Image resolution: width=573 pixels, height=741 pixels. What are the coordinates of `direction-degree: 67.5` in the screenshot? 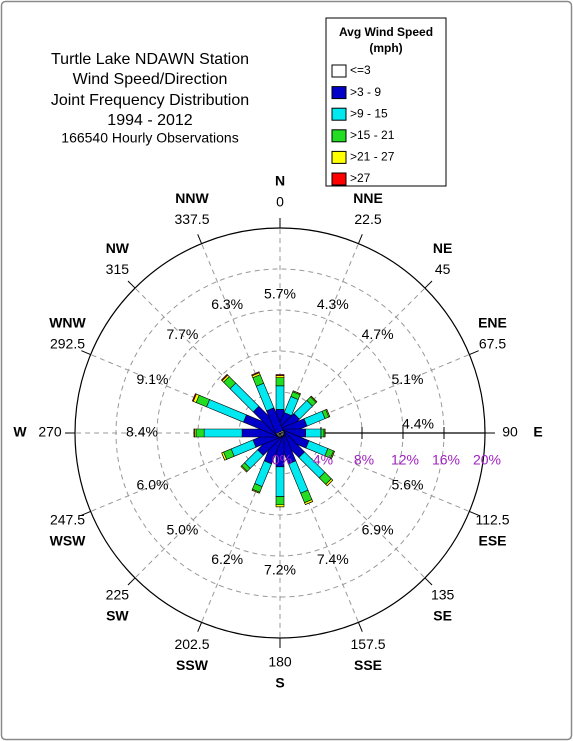 It's located at (492, 344).